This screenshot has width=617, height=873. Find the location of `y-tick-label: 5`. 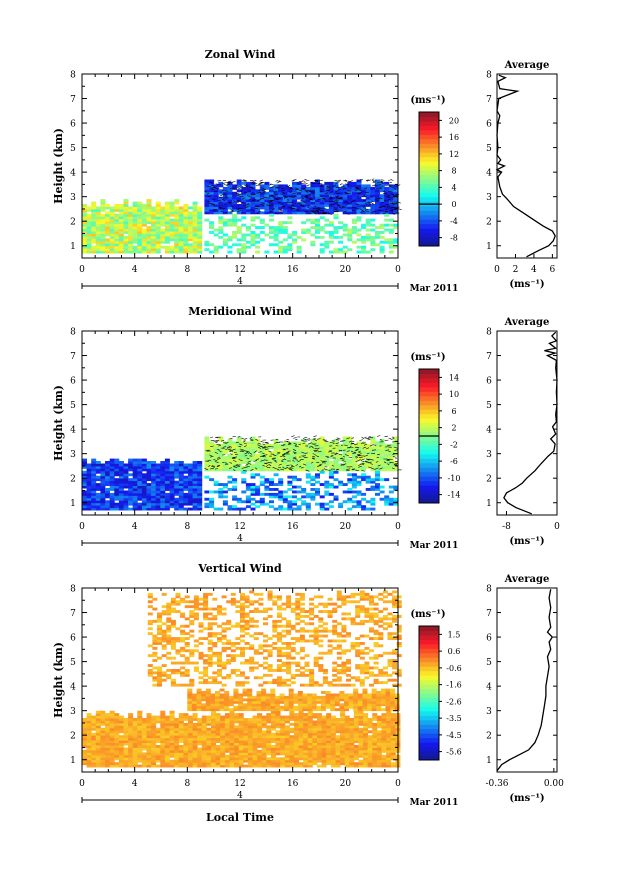

y-tick-label: 5 is located at coordinates (489, 149).